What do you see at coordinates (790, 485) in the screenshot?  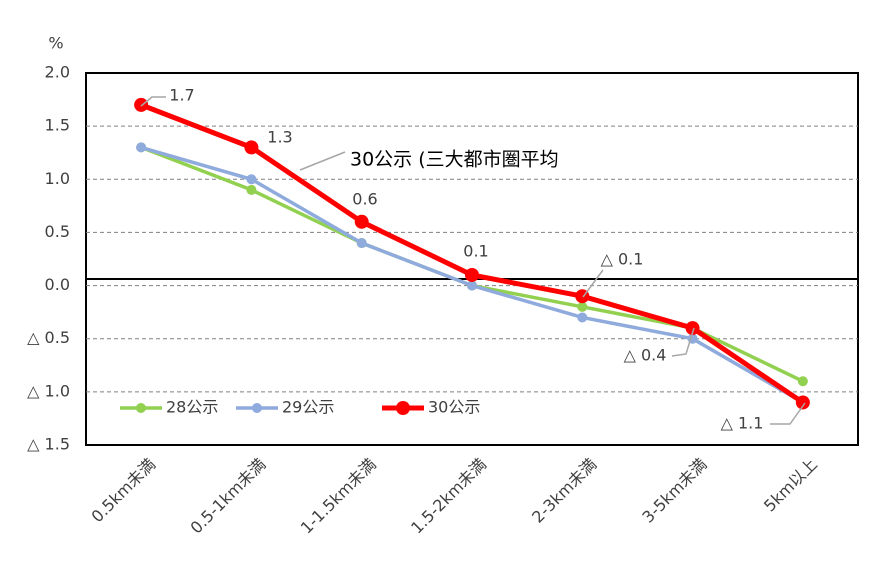 I see `x-tick-label: 5km以上` at bounding box center [790, 485].